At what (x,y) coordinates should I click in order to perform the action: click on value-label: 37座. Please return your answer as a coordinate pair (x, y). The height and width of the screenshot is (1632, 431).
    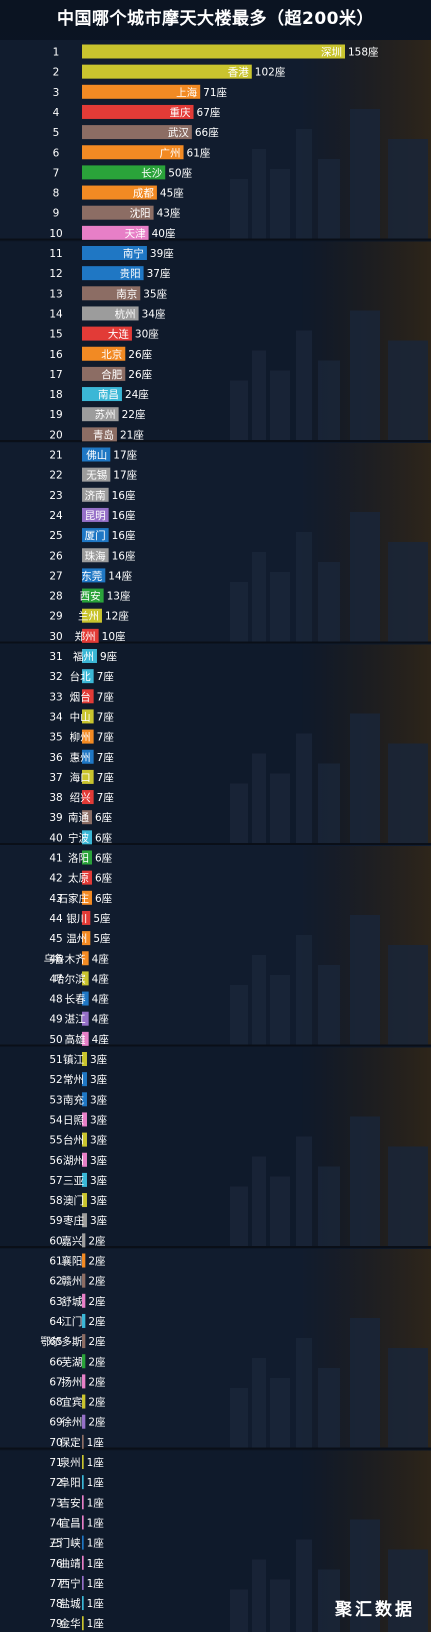
    Looking at the image, I should click on (159, 273).